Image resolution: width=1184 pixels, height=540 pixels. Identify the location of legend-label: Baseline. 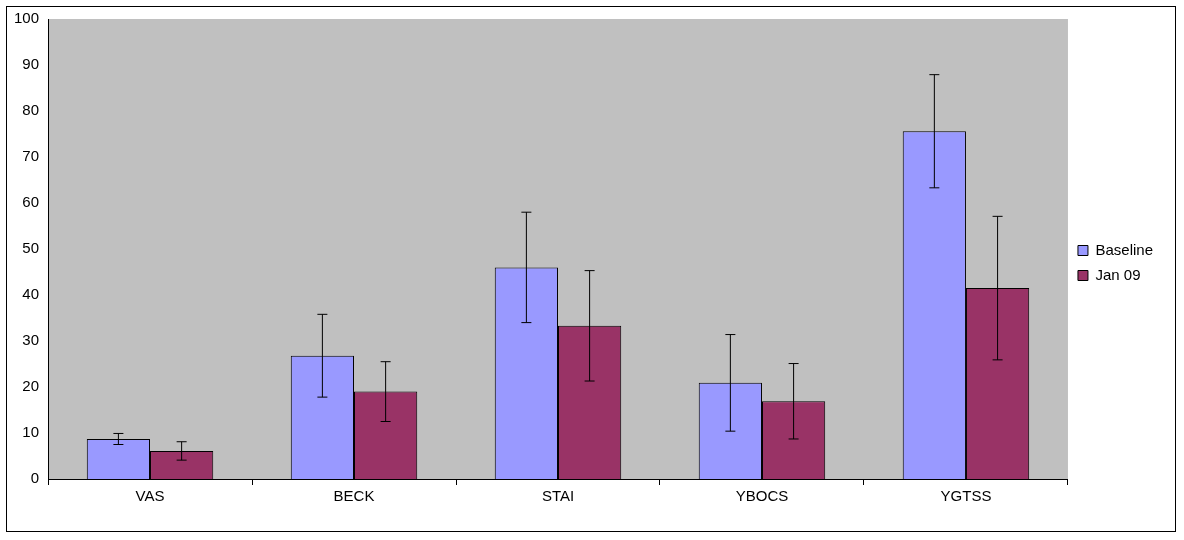
(1124, 249).